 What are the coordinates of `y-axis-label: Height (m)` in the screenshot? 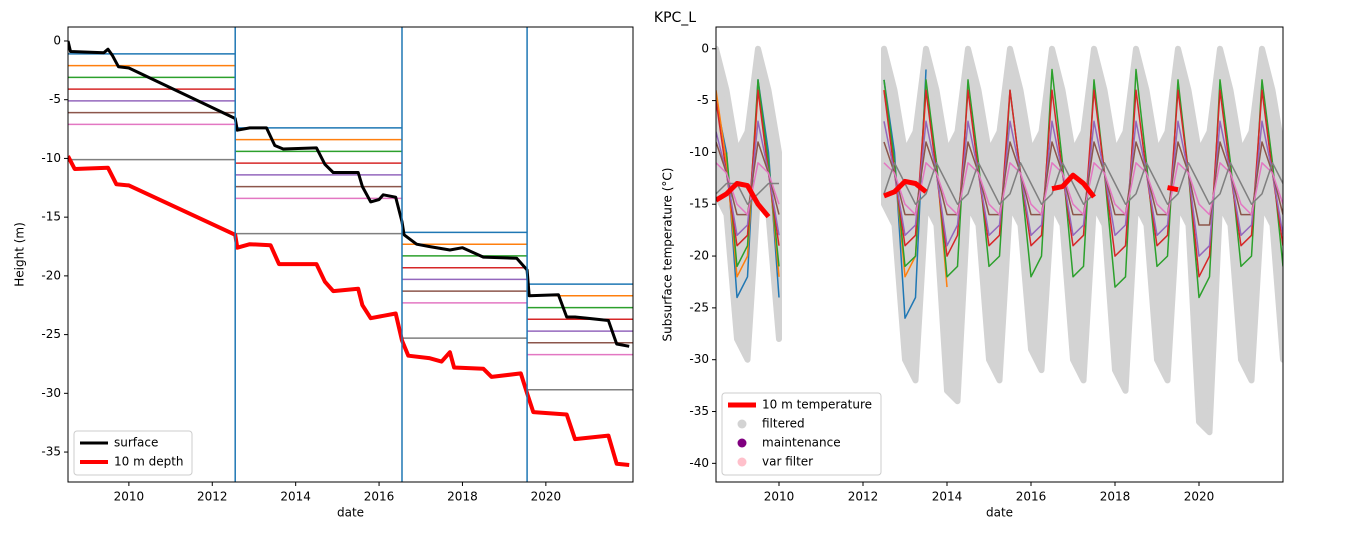 It's located at (20, 254).